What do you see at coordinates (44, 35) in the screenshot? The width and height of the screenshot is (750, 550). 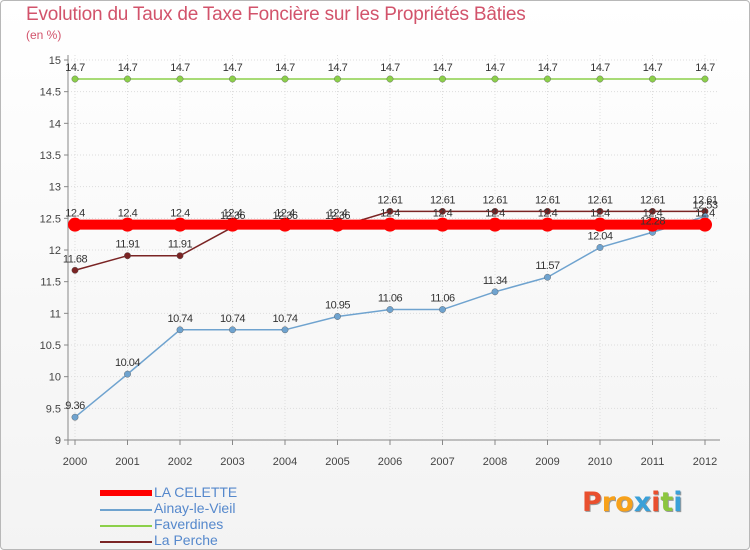 I see `unit-label: (en %)` at bounding box center [44, 35].